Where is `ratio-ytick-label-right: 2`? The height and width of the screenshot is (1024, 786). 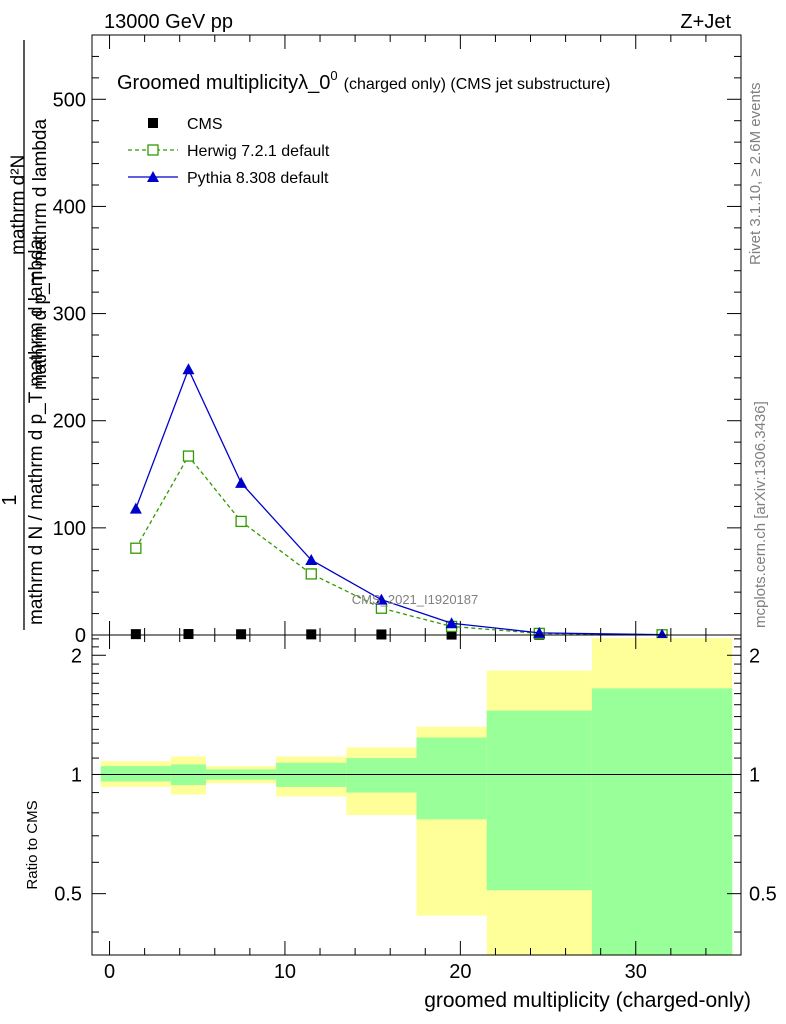 ratio-ytick-label-right: 2 is located at coordinates (754, 656).